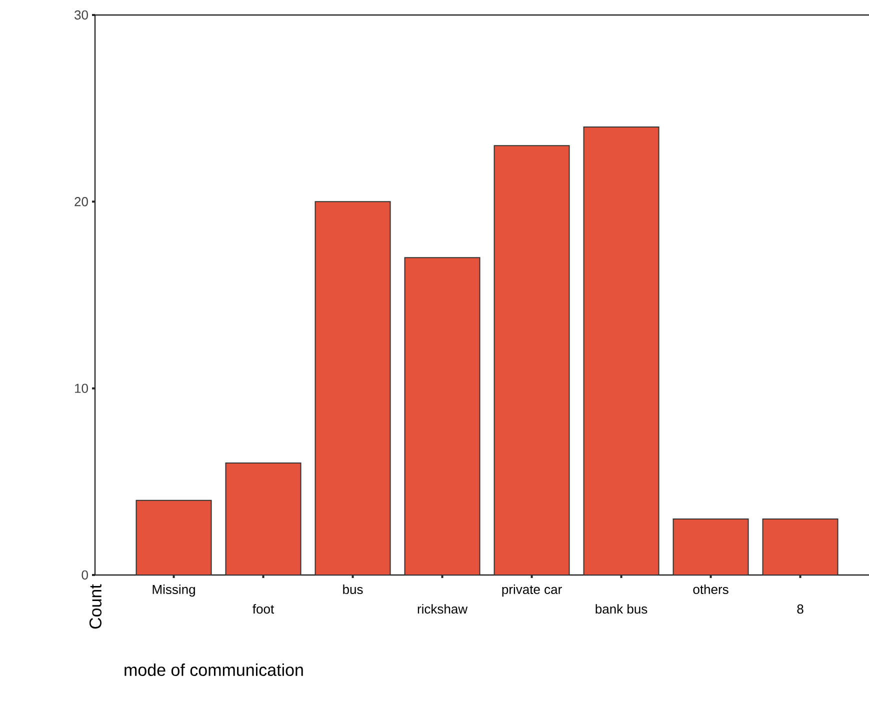  Describe the element at coordinates (81, 201) in the screenshot. I see `y-tick-label: 20` at that location.